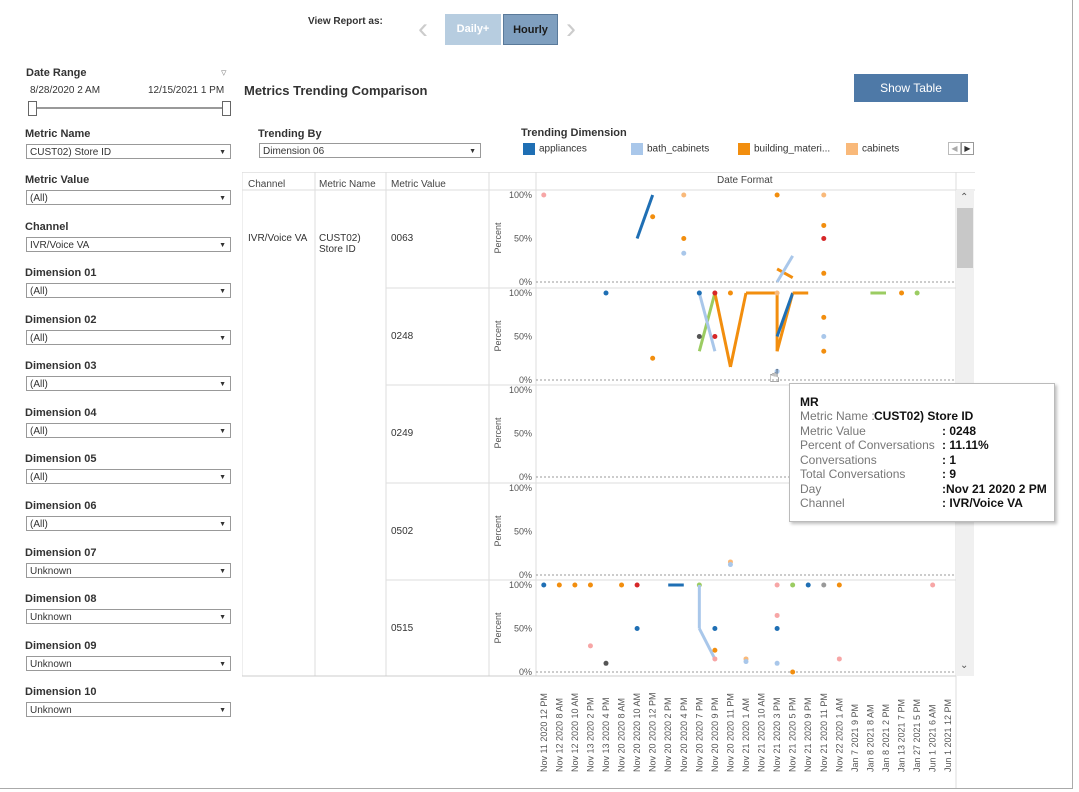 The image size is (1079, 792). Describe the element at coordinates (60, 245) in the screenshot. I see `filter-value: IVR/Voice VA` at that location.